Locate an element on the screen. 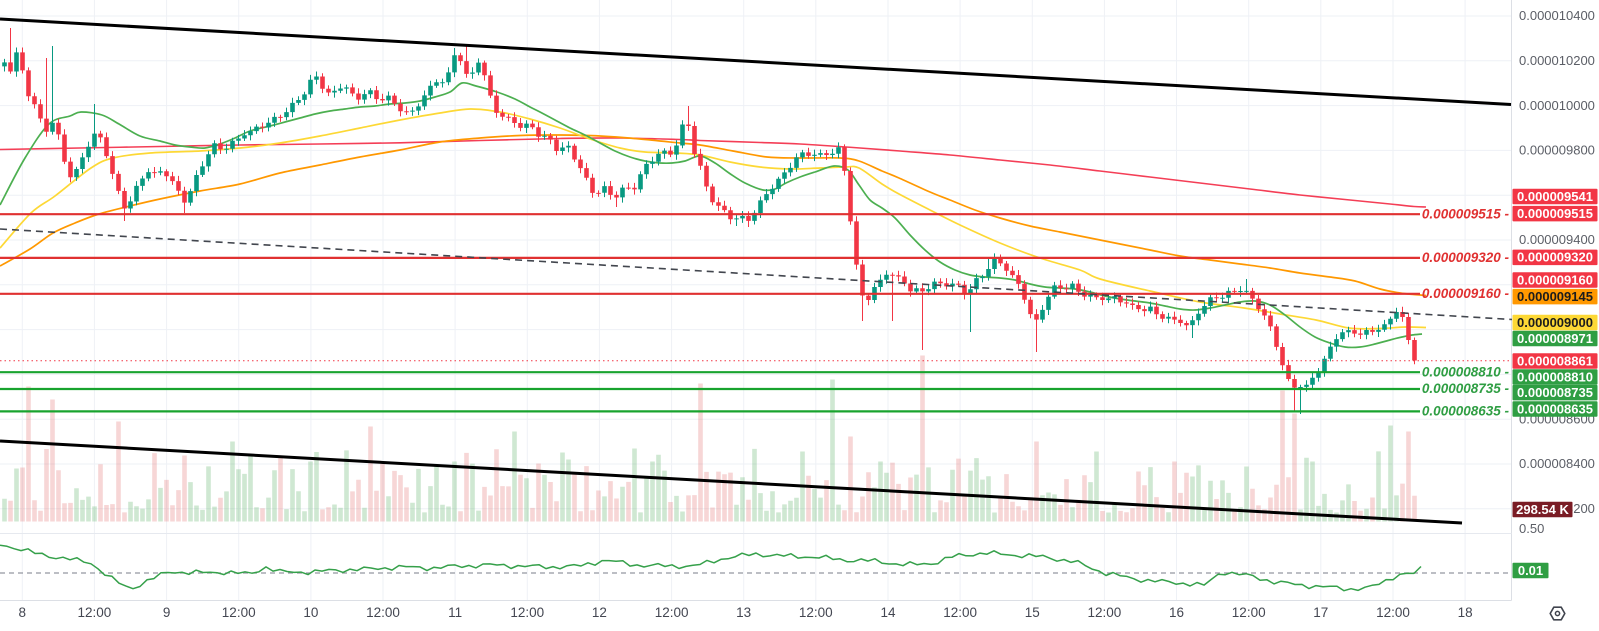 The width and height of the screenshot is (1599, 631). svg-text: 0.000009160 - is located at coordinates (1466, 293).